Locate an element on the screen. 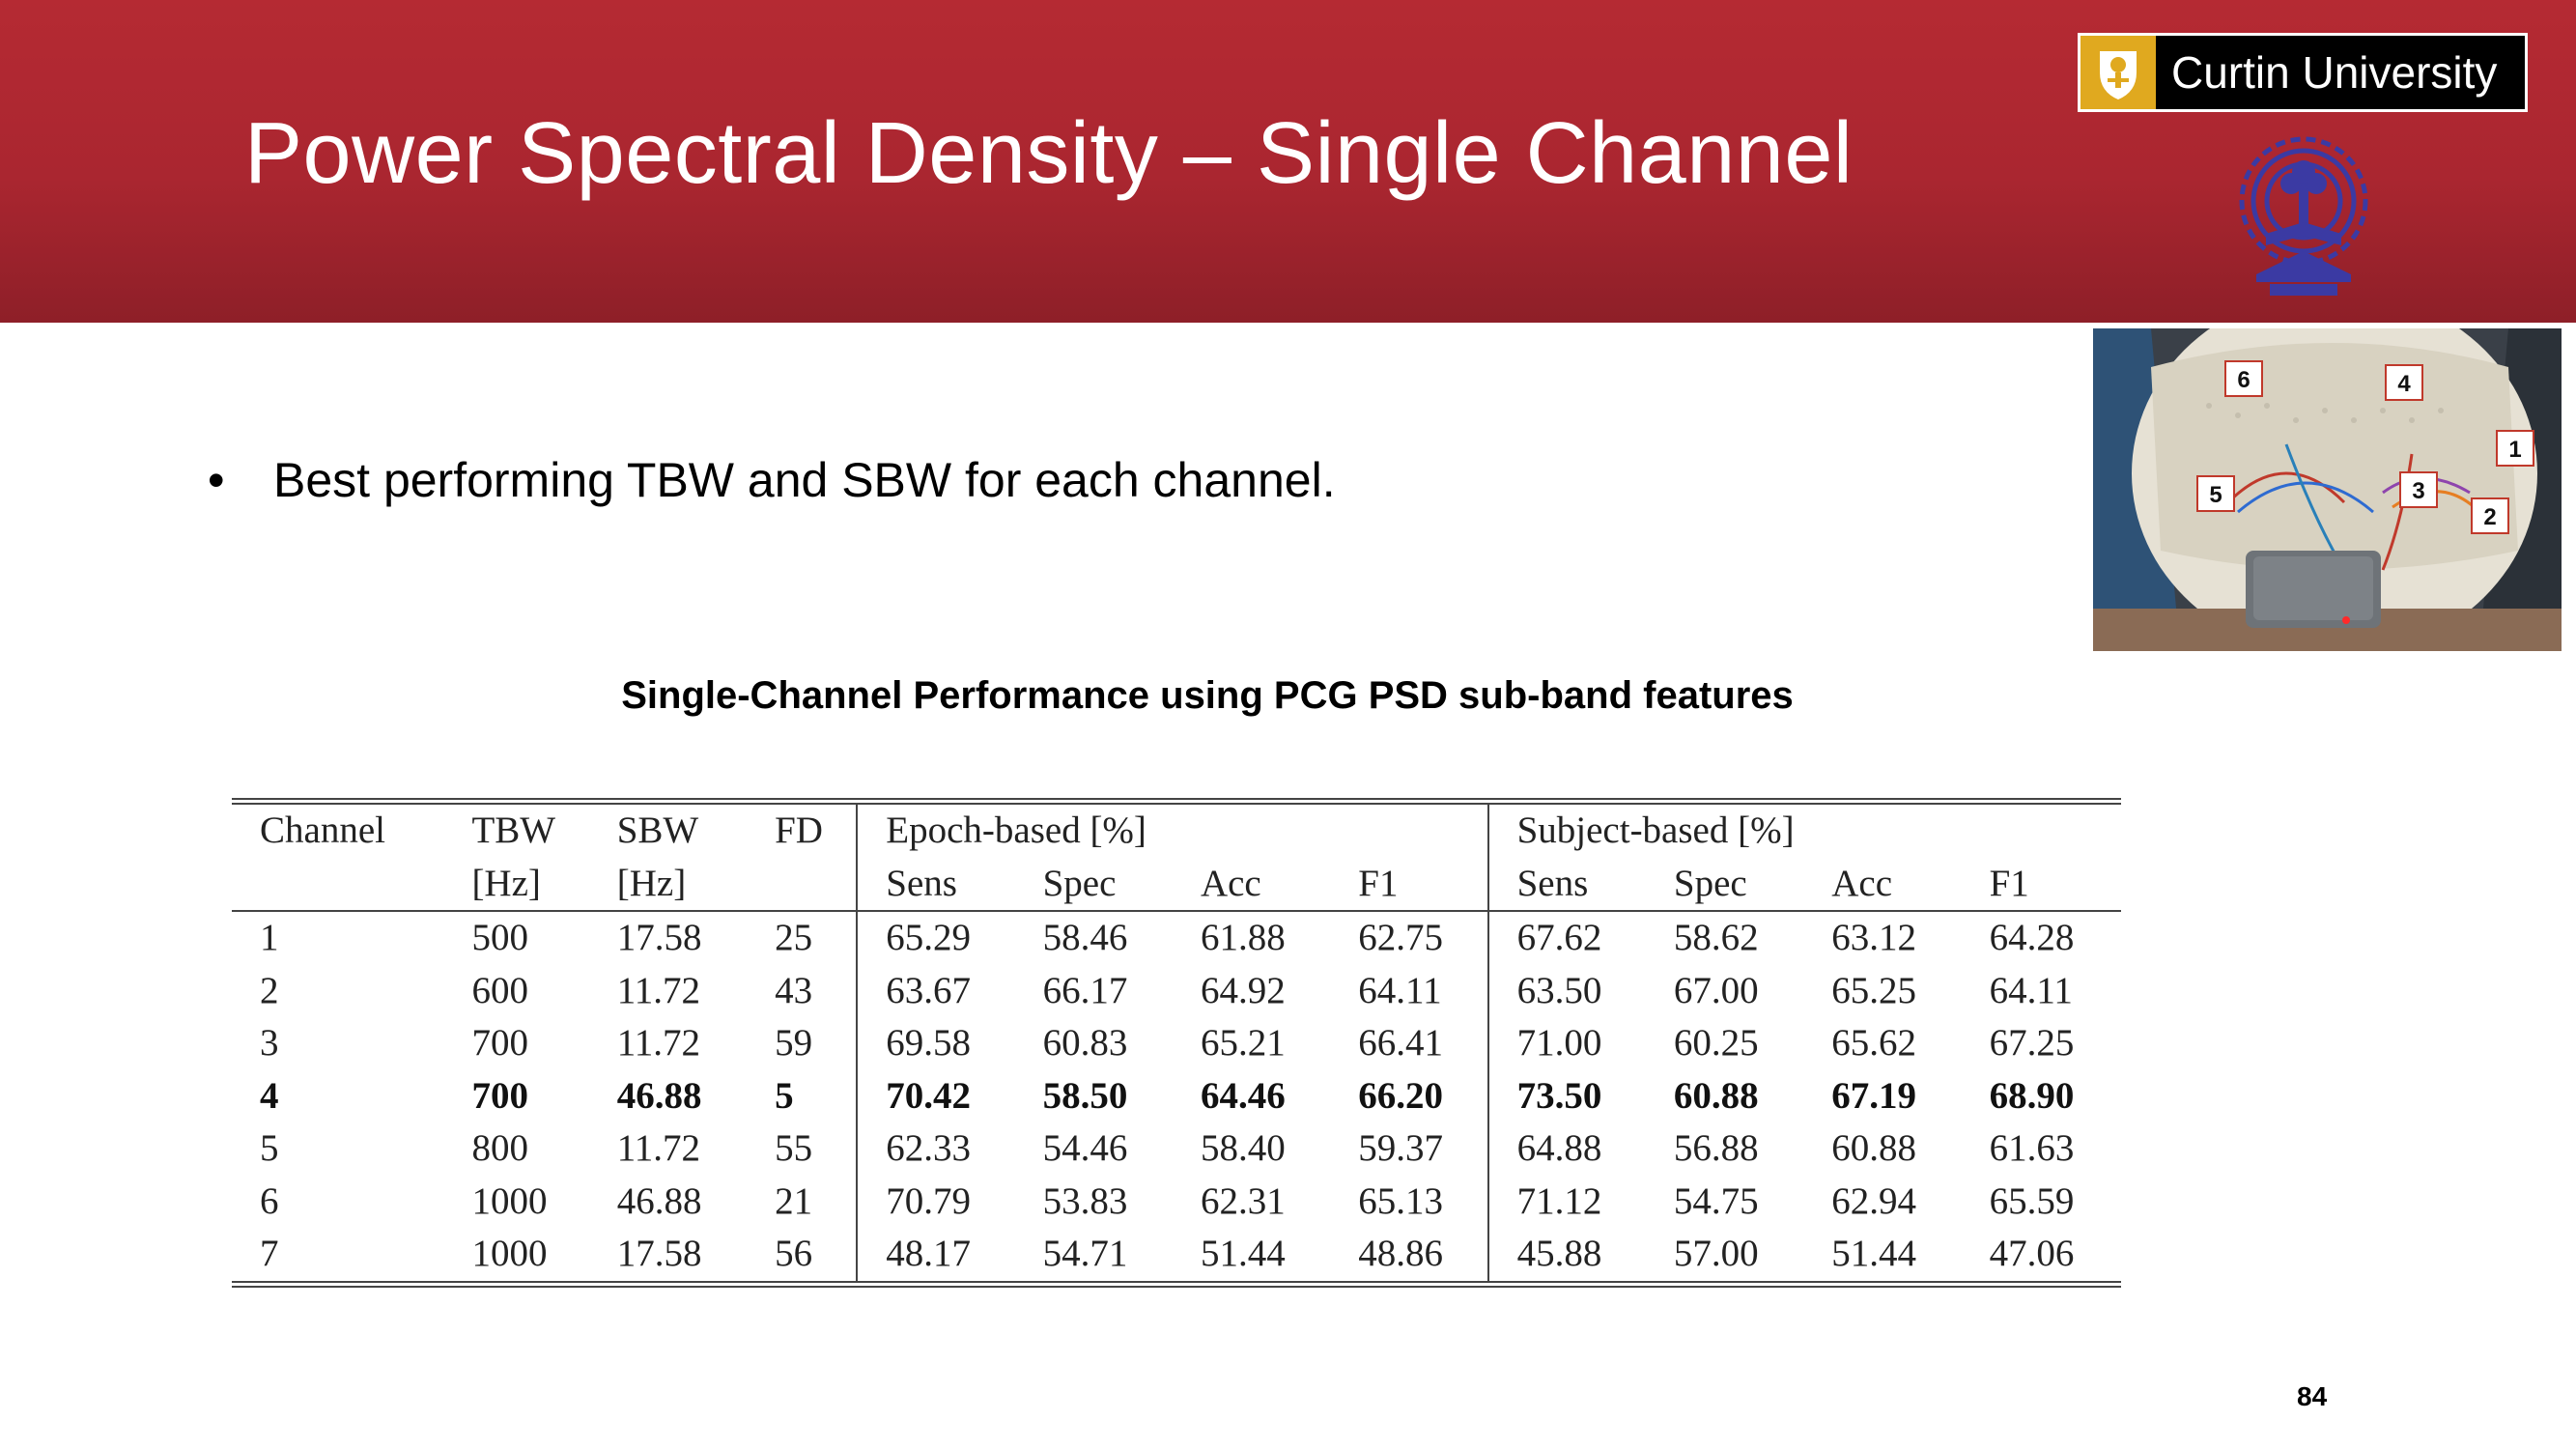 The width and height of the screenshot is (2576, 1449). cell-subject-acc: 63.12 is located at coordinates (1873, 937).